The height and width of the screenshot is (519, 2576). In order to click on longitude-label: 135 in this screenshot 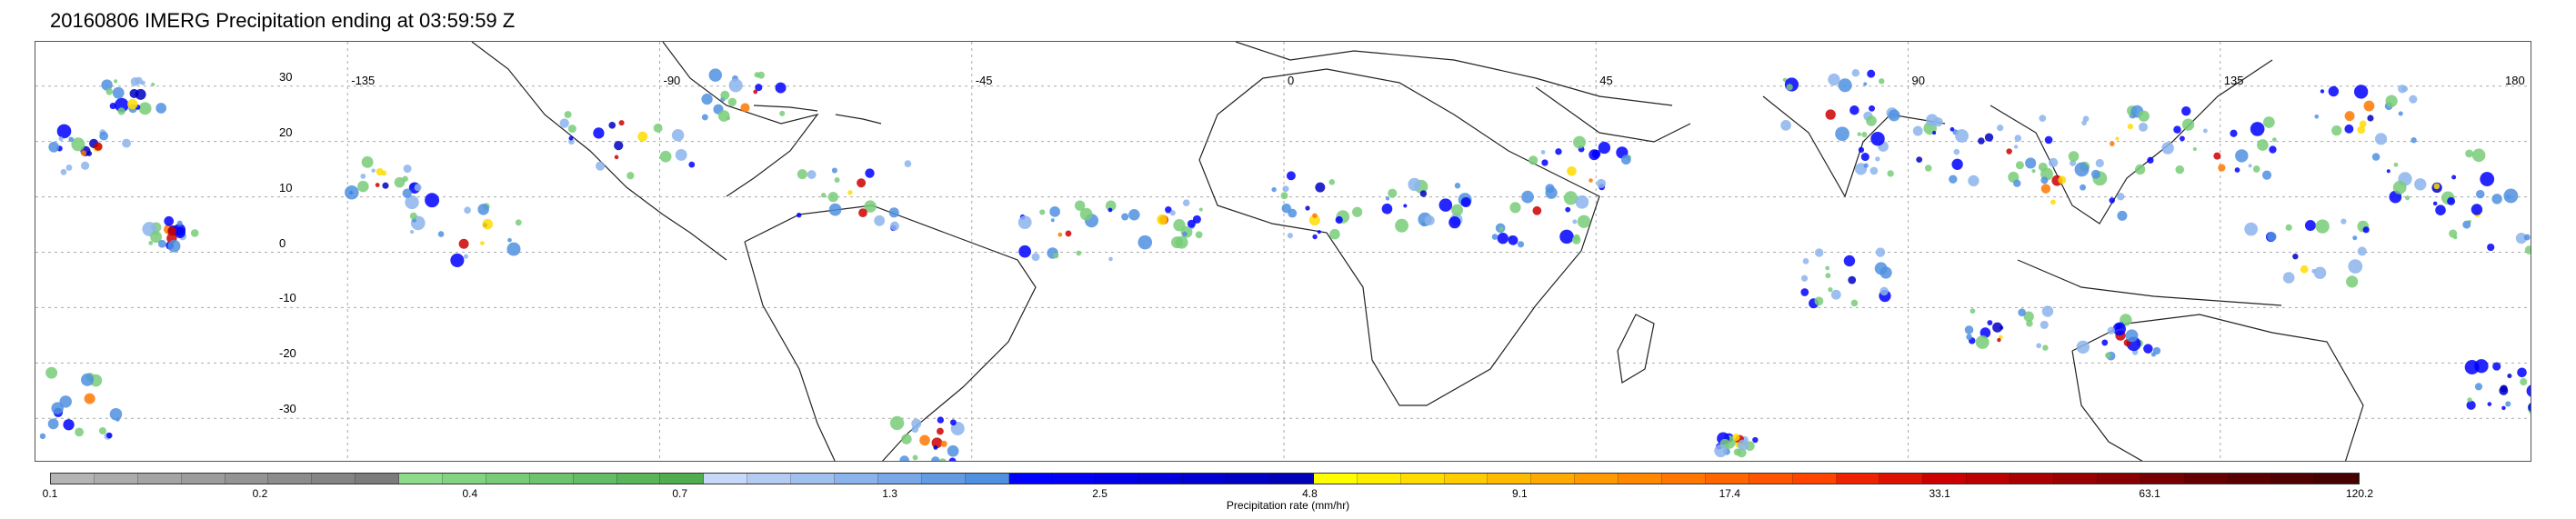, I will do `click(2233, 80)`.